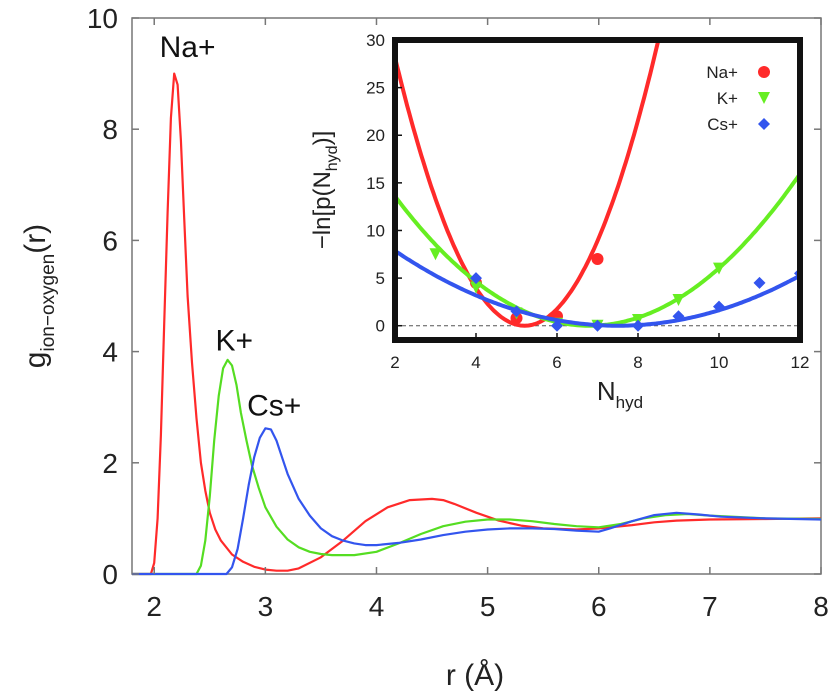 Image resolution: width=831 pixels, height=699 pixels. What do you see at coordinates (488, 606) in the screenshot?
I see `main-x-tick-label: 5` at bounding box center [488, 606].